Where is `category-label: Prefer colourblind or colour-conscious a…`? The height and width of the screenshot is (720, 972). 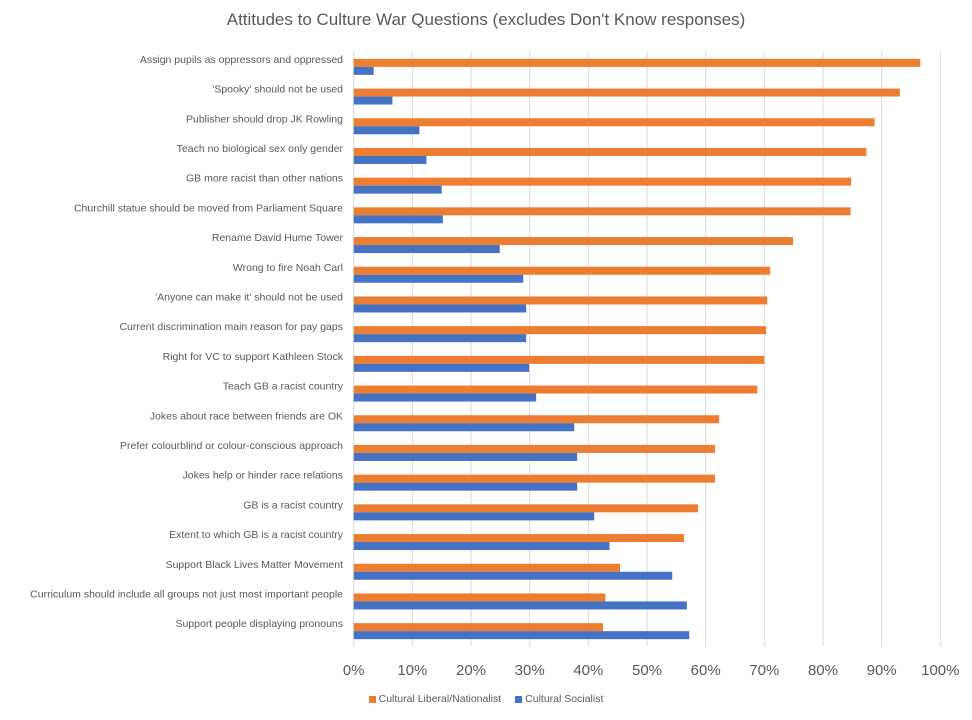
category-label: Prefer colourblind or colour-conscious a… is located at coordinates (231, 446).